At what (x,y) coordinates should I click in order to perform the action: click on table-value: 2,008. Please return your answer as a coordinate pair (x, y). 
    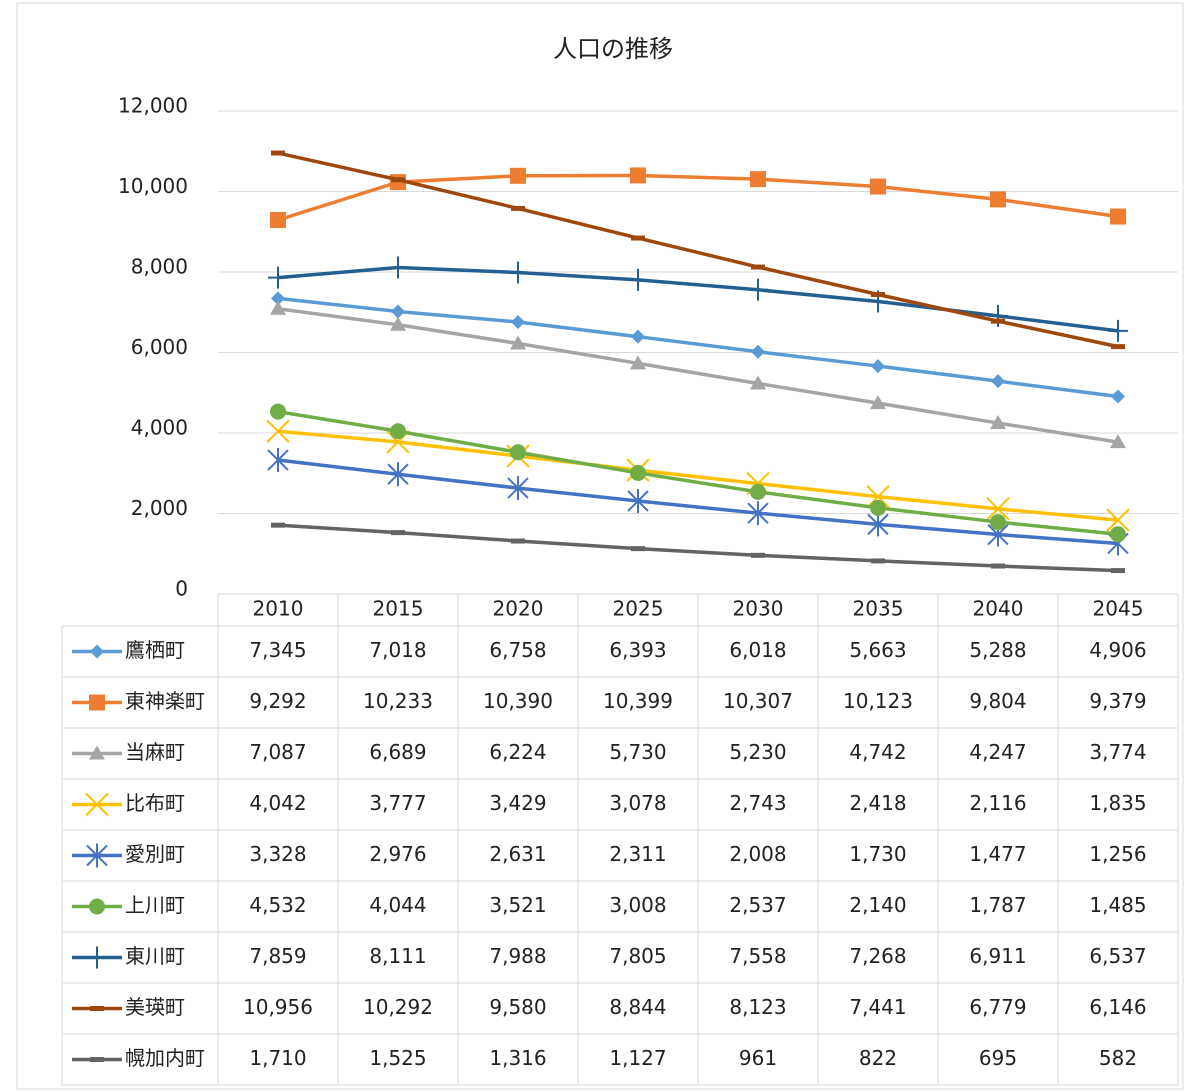
    Looking at the image, I should click on (757, 854).